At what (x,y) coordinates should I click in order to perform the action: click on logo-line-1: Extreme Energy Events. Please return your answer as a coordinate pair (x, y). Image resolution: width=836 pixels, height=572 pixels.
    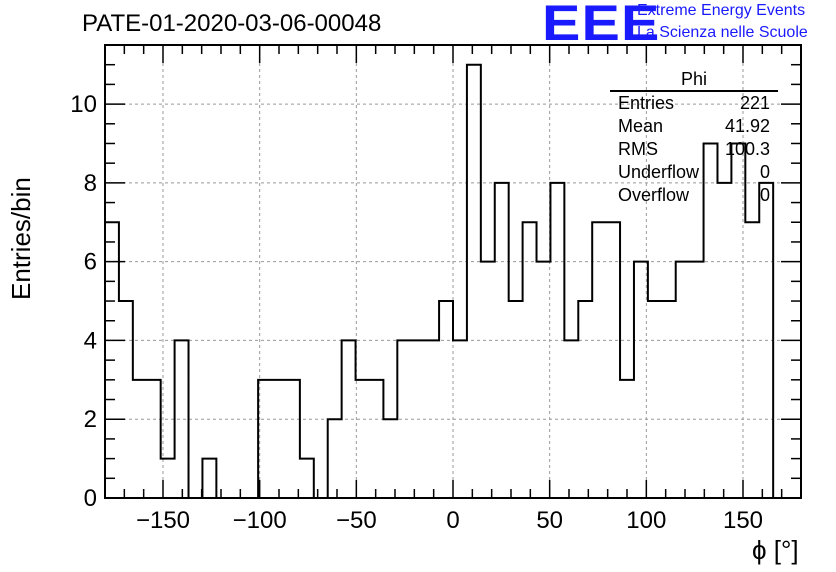
    Looking at the image, I should click on (721, 10).